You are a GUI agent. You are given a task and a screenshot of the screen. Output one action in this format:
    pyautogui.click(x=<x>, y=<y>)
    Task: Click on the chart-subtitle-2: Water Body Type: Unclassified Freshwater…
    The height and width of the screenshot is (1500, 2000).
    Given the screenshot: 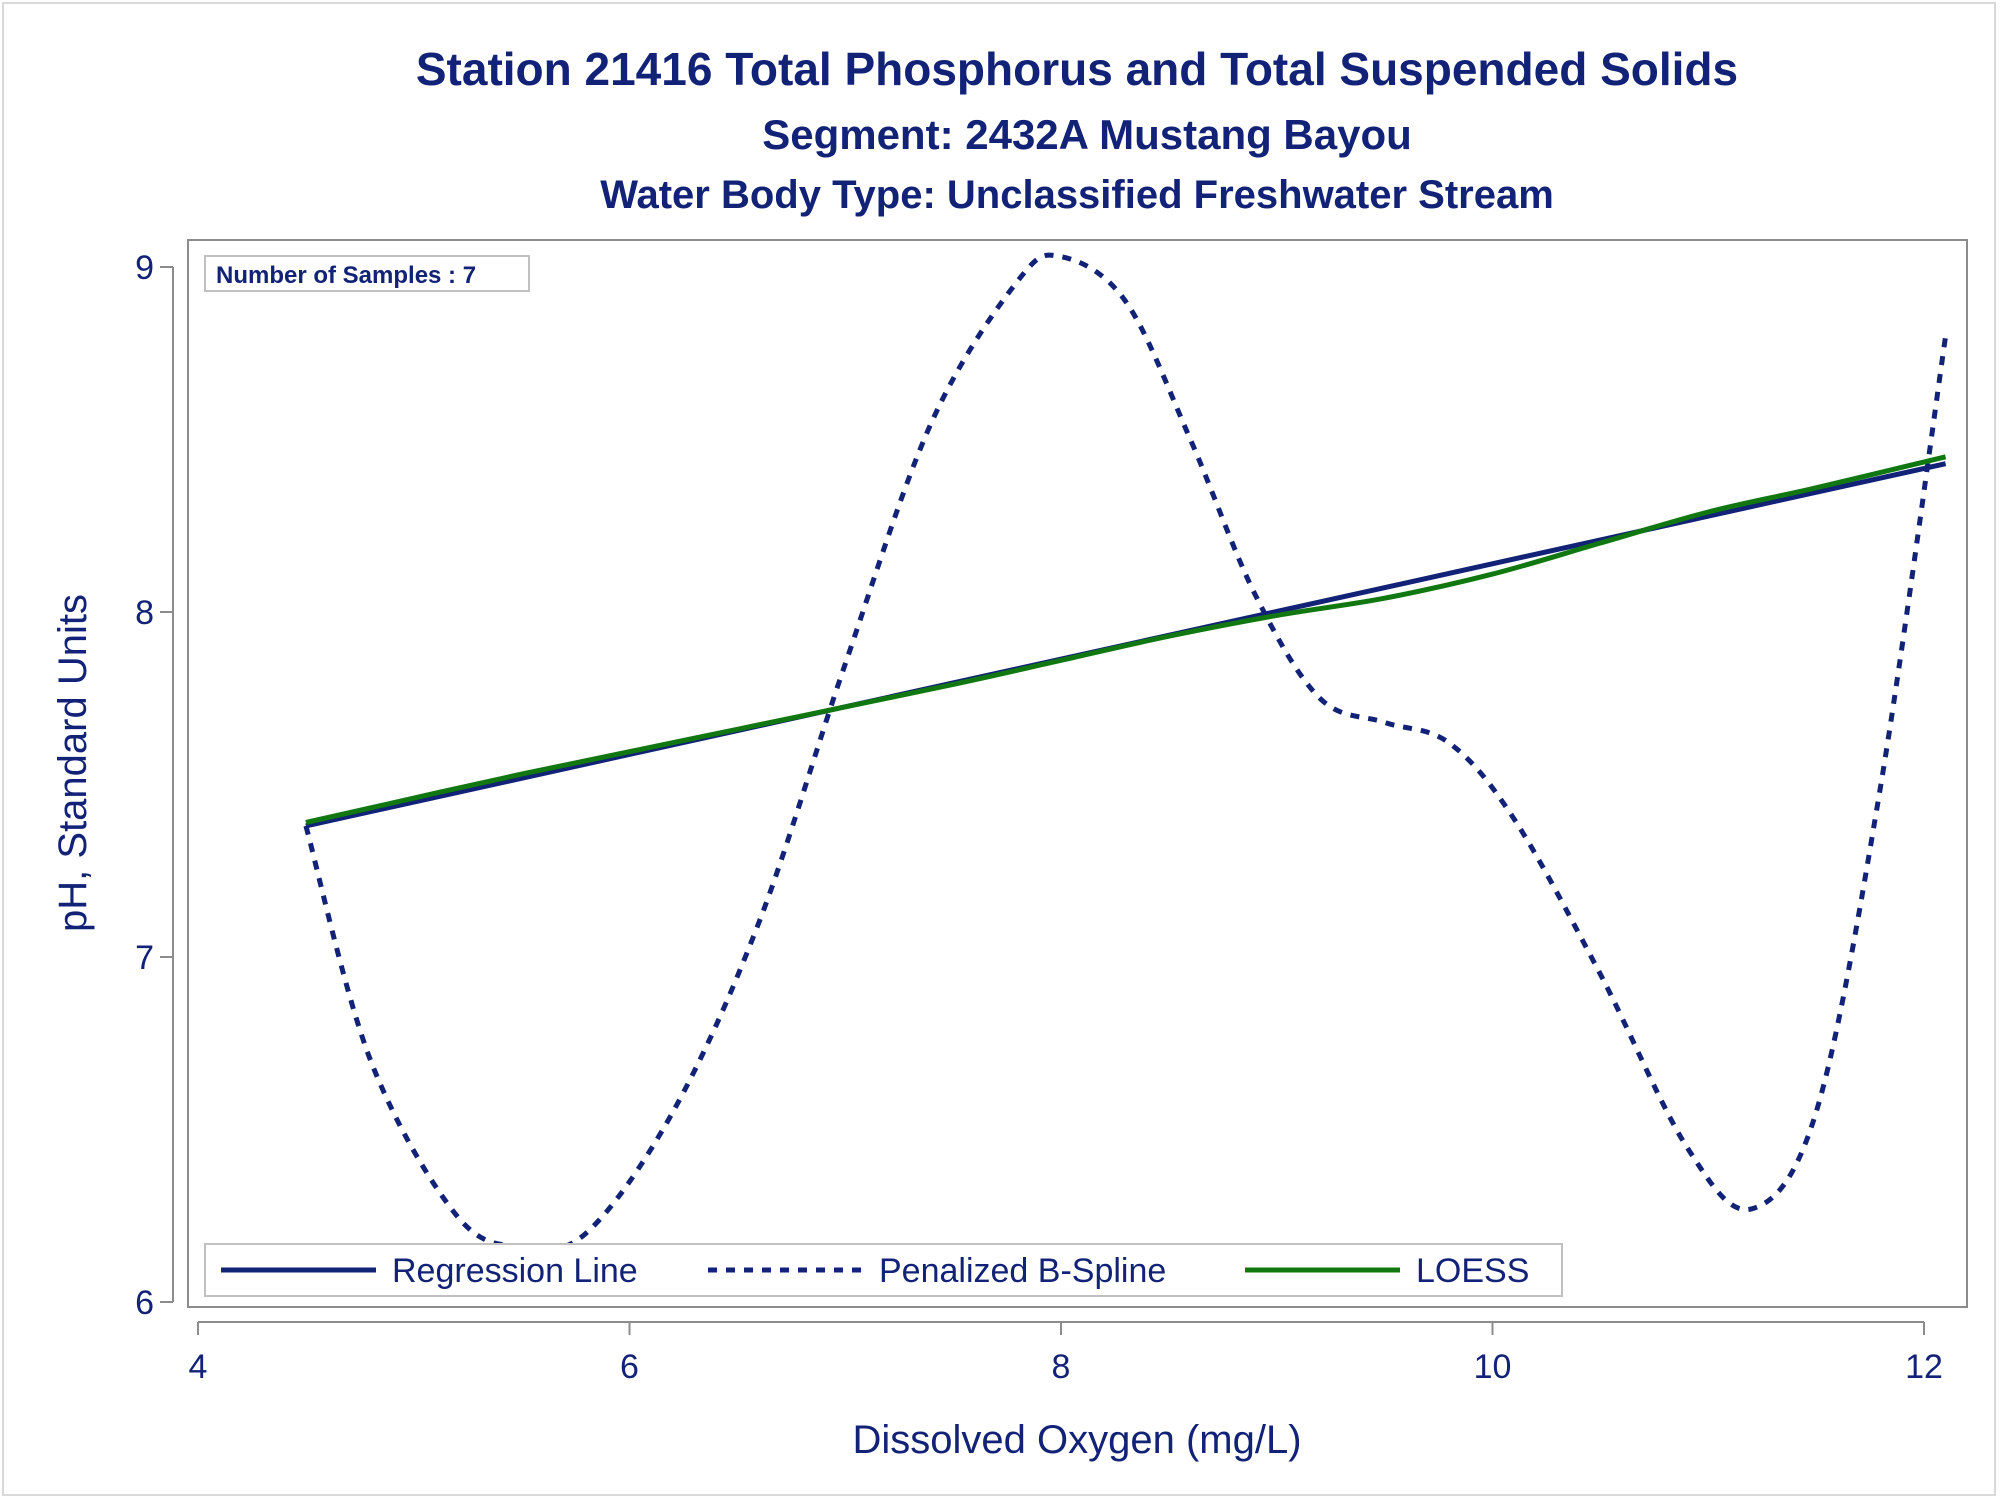 What is the action you would take?
    pyautogui.click(x=1077, y=195)
    